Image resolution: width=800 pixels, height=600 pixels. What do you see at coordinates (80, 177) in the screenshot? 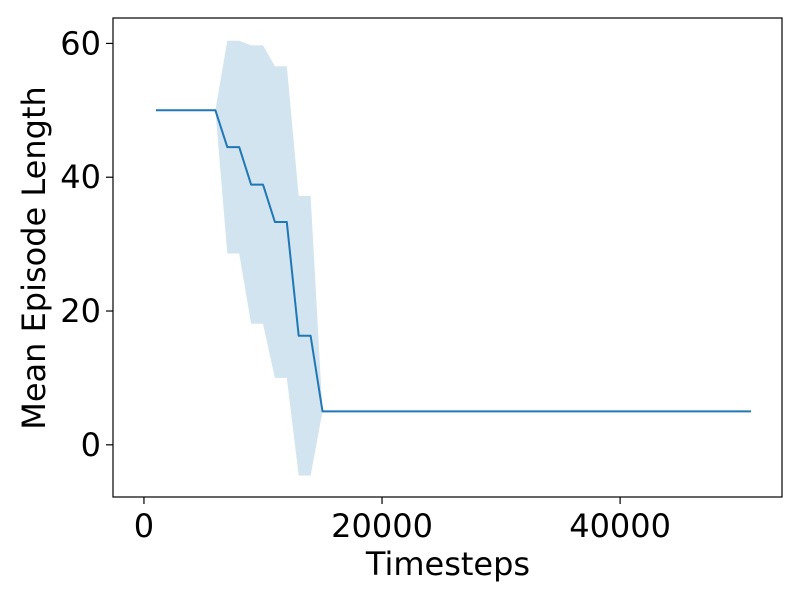
I see `y-tick-label: 40` at bounding box center [80, 177].